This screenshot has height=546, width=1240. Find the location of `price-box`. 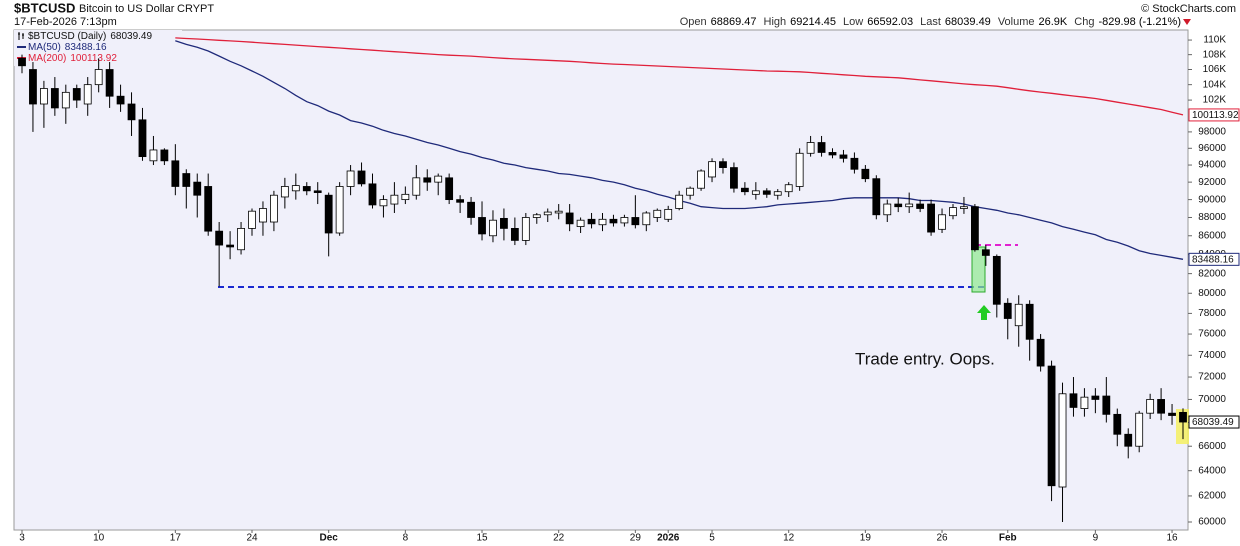

price-box is located at coordinates (1214, 259).